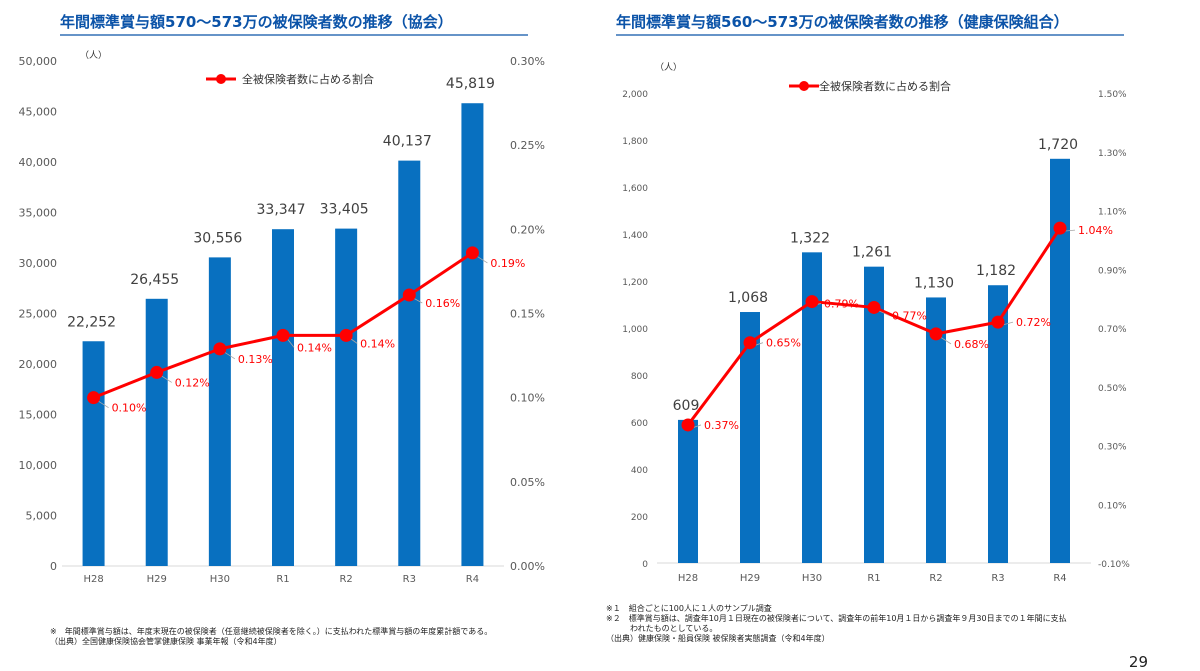  Describe the element at coordinates (639, 471) in the screenshot. I see `y-tick-label: 400` at that location.